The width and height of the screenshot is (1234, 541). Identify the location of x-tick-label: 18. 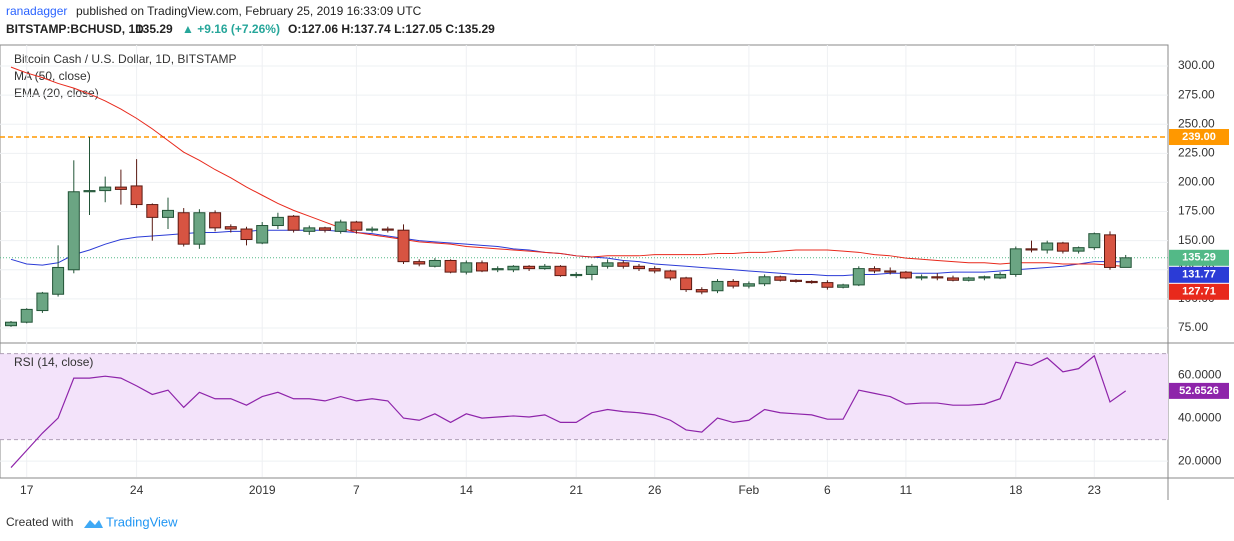
(1016, 490).